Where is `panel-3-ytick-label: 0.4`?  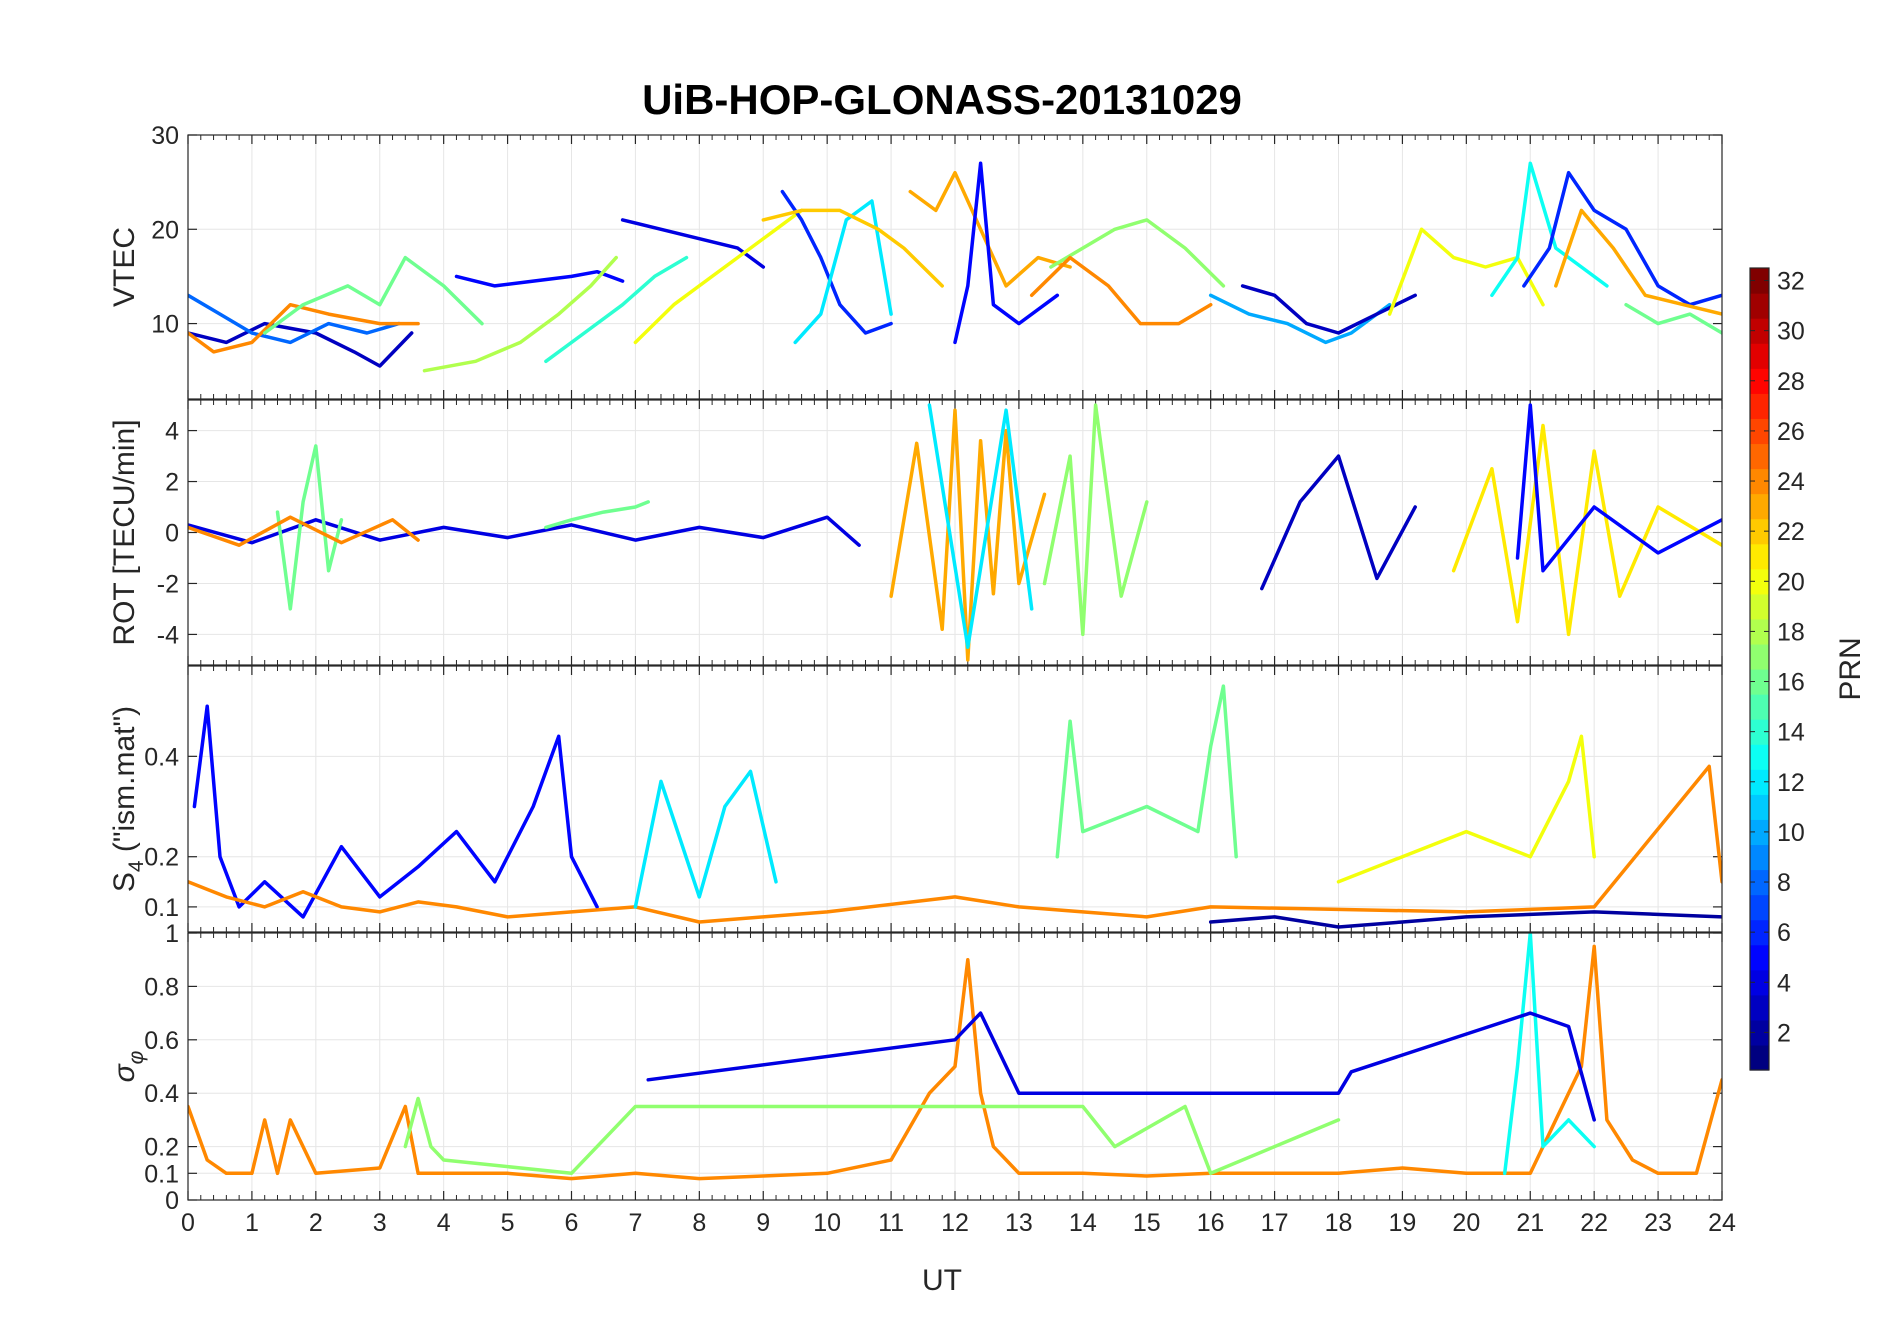
panel-3-ytick-label: 0.4 is located at coordinates (161, 757).